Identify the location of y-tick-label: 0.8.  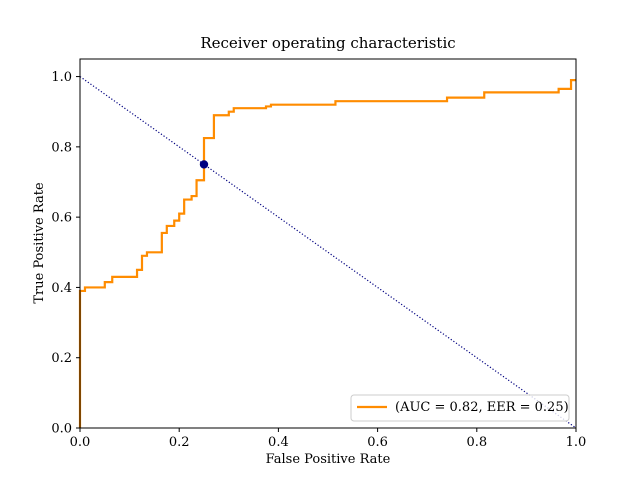
(61, 147).